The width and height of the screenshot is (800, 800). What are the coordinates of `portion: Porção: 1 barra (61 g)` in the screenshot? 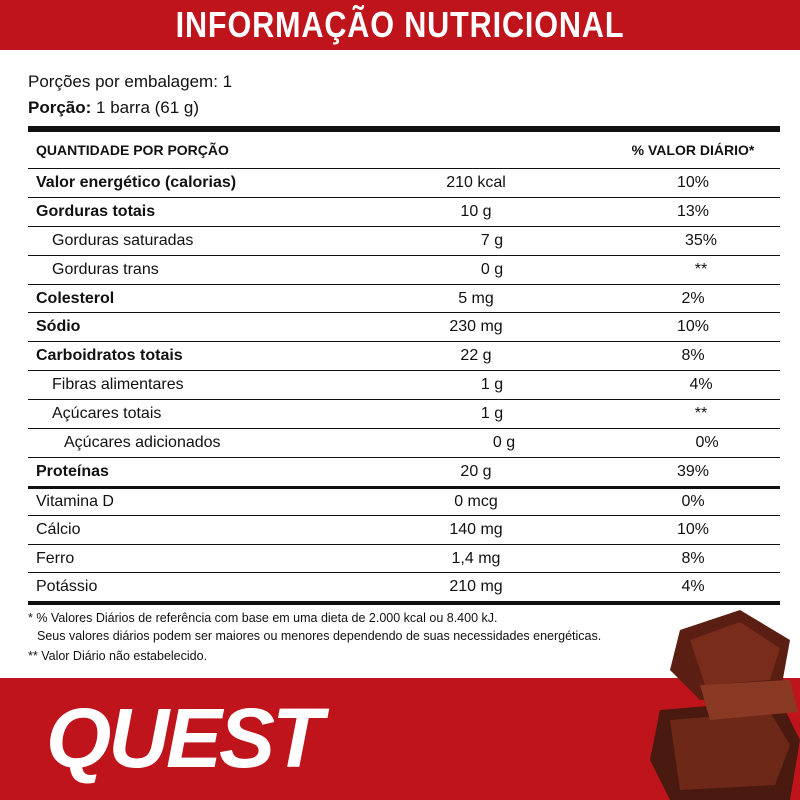 It's located at (113, 108).